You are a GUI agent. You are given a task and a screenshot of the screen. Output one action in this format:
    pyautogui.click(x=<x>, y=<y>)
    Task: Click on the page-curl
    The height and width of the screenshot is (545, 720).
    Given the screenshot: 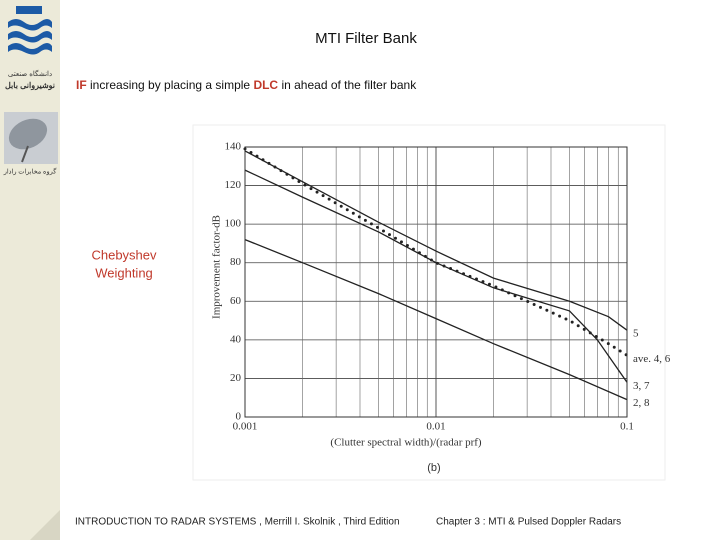 What is the action you would take?
    pyautogui.click(x=45, y=525)
    